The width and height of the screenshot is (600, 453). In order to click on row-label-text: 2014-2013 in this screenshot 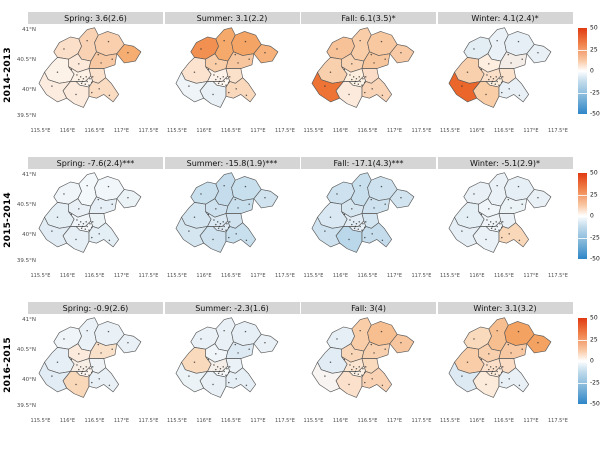, I will do `click(7, 75)`.